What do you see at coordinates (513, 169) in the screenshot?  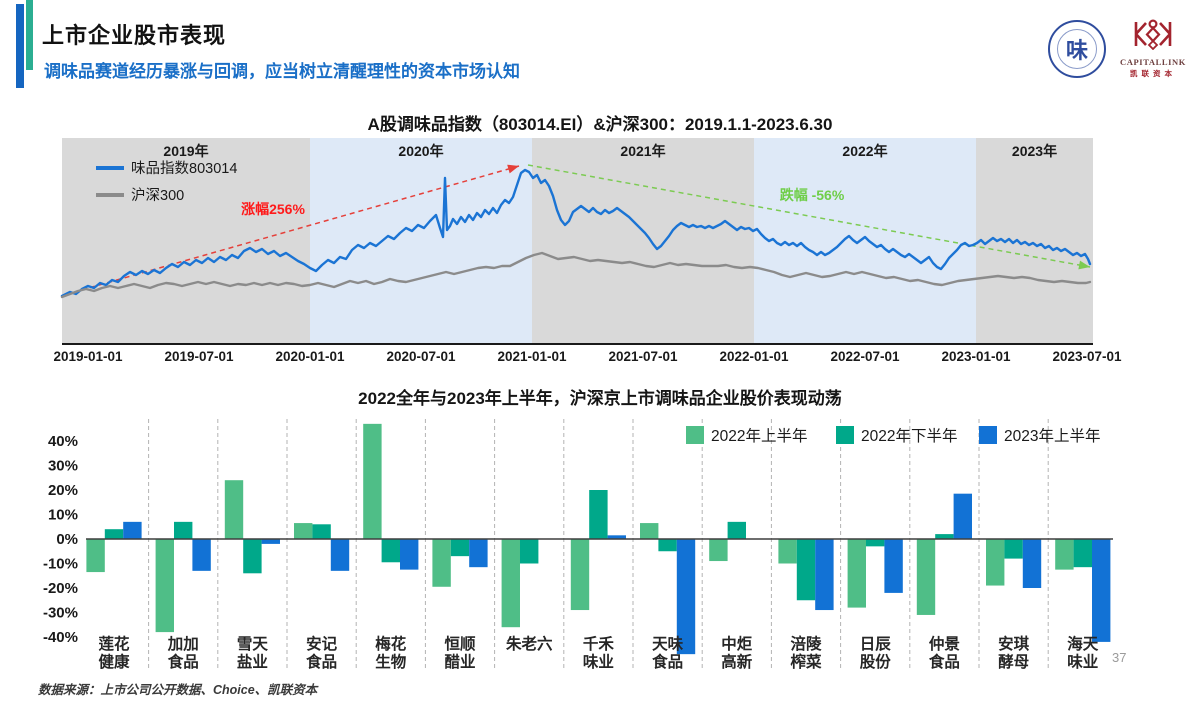 I see `rise-arrow-head` at bounding box center [513, 169].